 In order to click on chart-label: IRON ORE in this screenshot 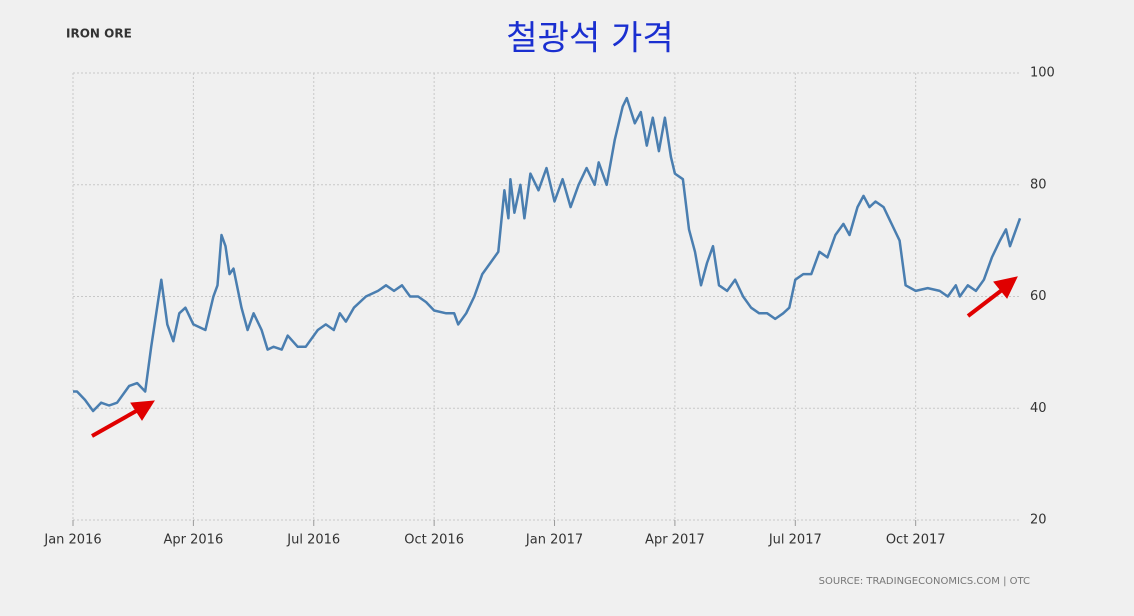, I will do `click(99, 34)`.